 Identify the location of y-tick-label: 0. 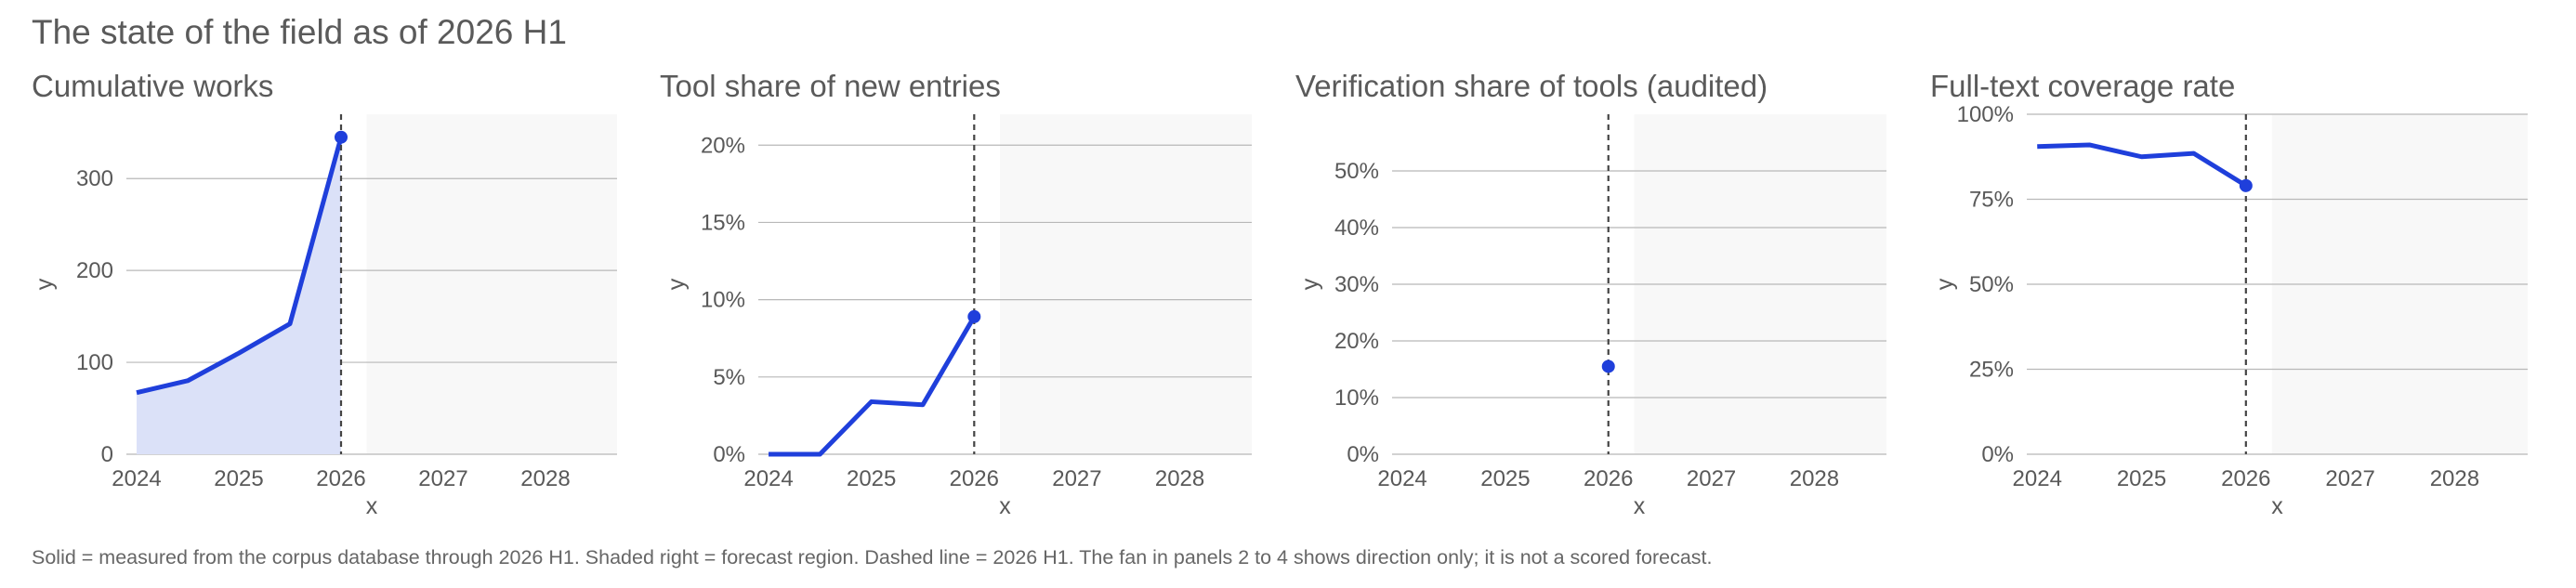
(107, 454).